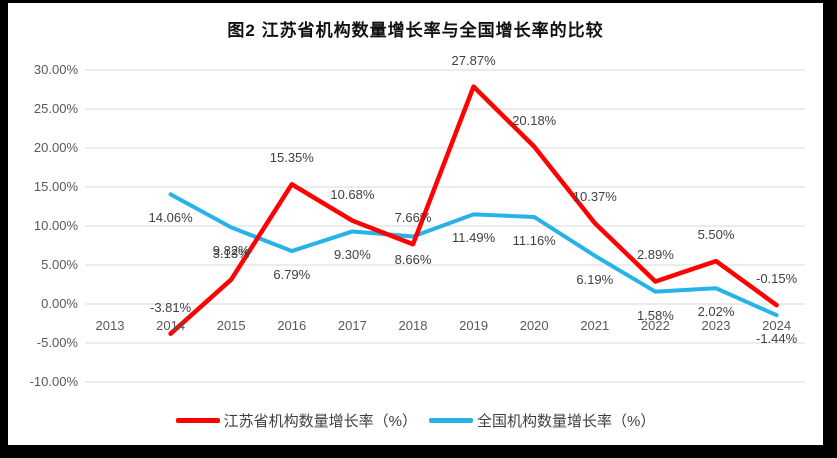  Describe the element at coordinates (320, 421) in the screenshot. I see `legend-label: 江苏省机构数量增长率（%）` at that location.